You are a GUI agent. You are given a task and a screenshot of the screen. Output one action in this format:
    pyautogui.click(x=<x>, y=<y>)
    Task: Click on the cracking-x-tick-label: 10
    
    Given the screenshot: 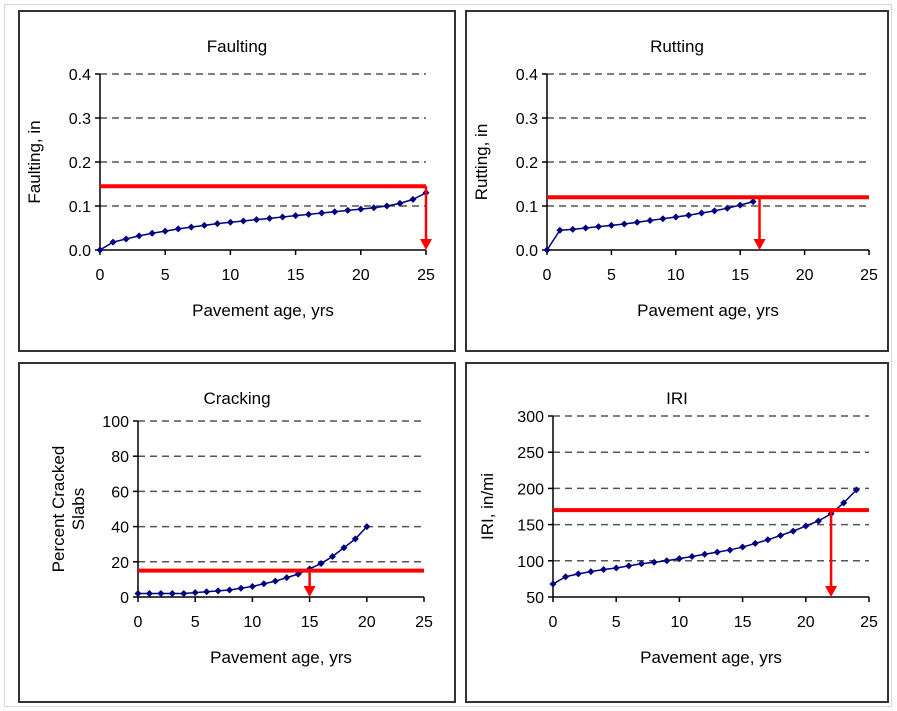 What is the action you would take?
    pyautogui.click(x=253, y=622)
    